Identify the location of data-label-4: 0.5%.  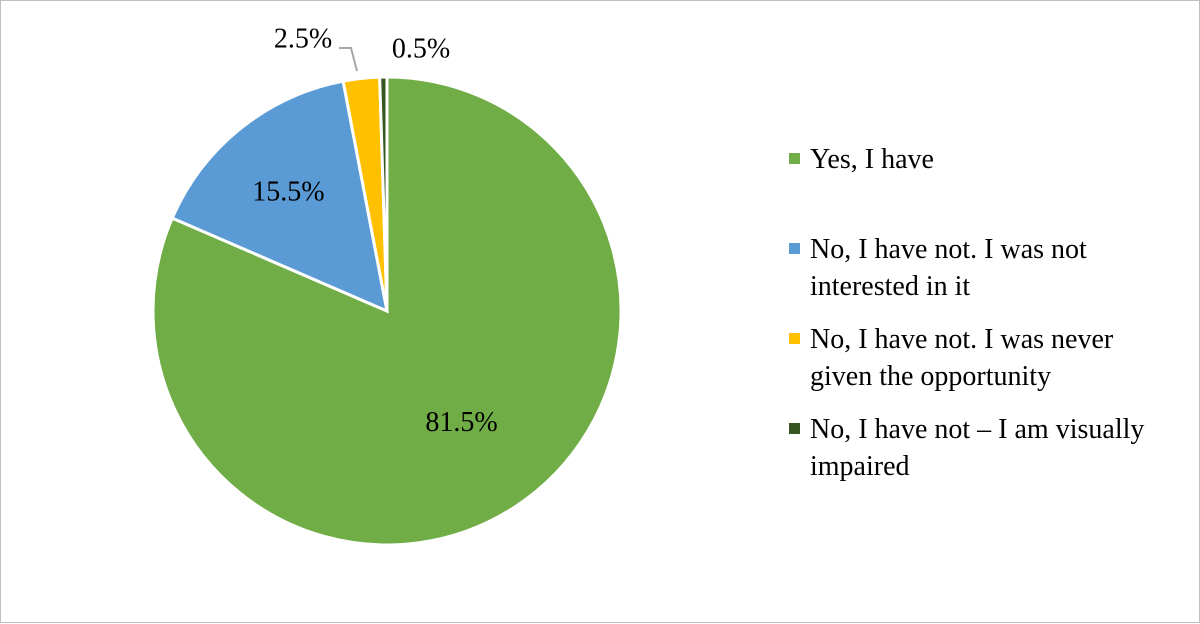
(421, 48).